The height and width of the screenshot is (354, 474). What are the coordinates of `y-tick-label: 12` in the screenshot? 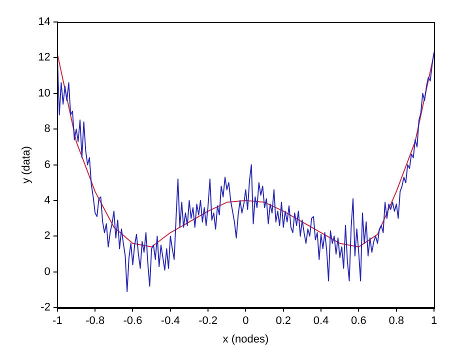 It's located at (44, 58).